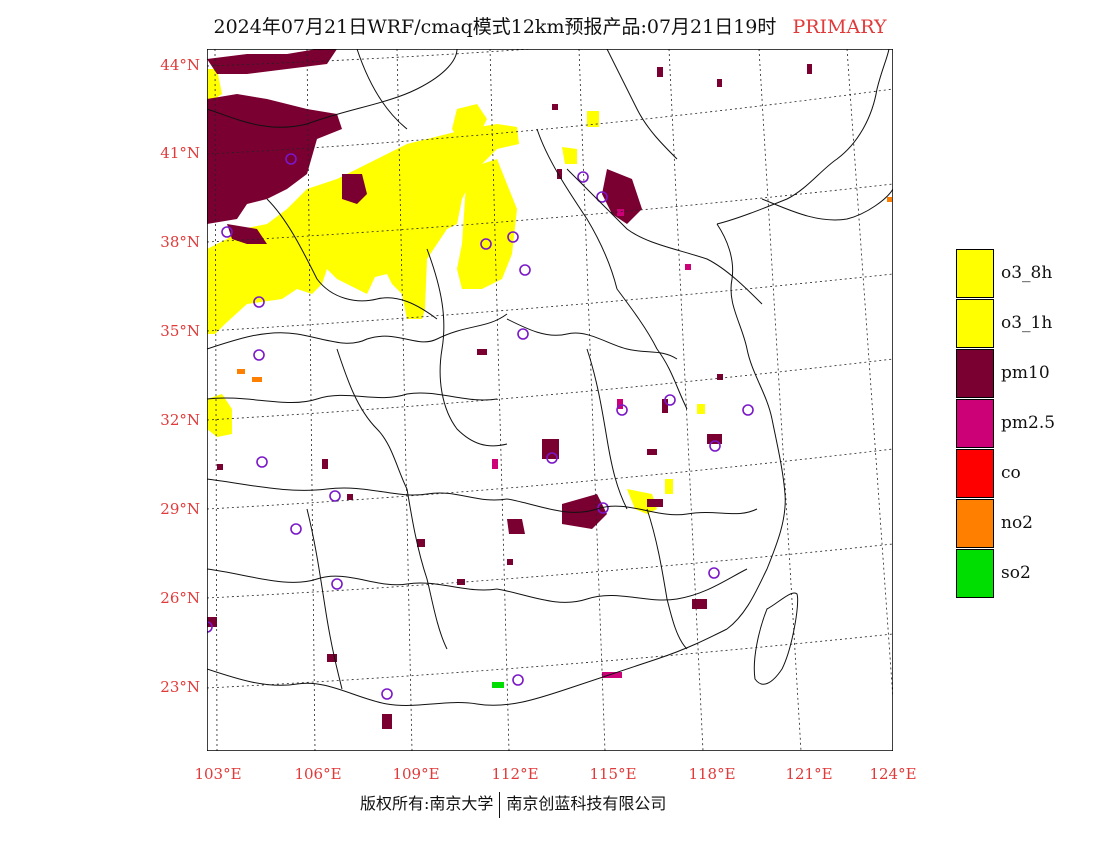 The width and height of the screenshot is (1100, 850). What do you see at coordinates (180, 331) in the screenshot?
I see `lat-label-35: 35°N` at bounding box center [180, 331].